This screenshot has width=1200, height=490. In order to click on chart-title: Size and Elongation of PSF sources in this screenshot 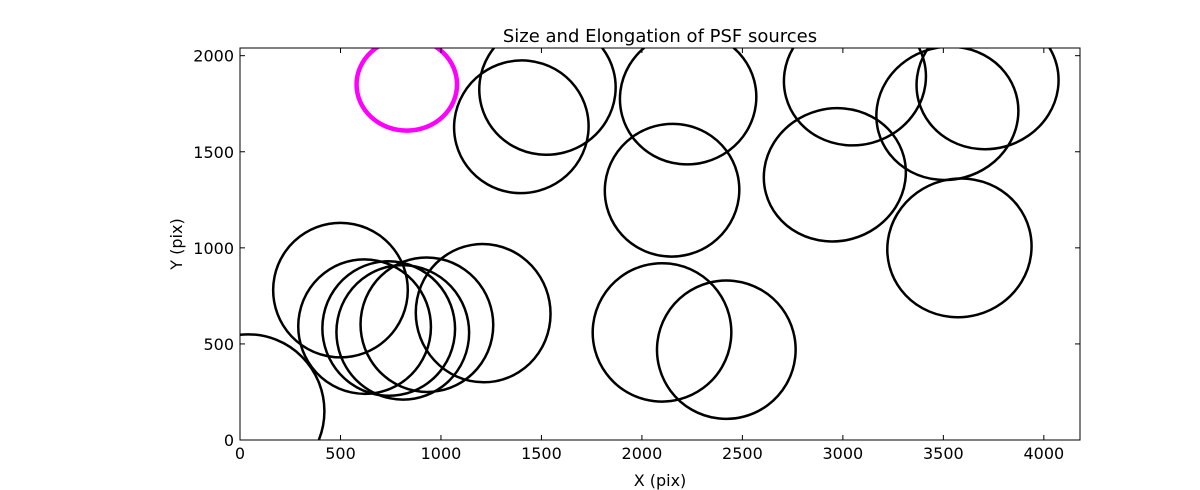, I will do `click(660, 36)`.